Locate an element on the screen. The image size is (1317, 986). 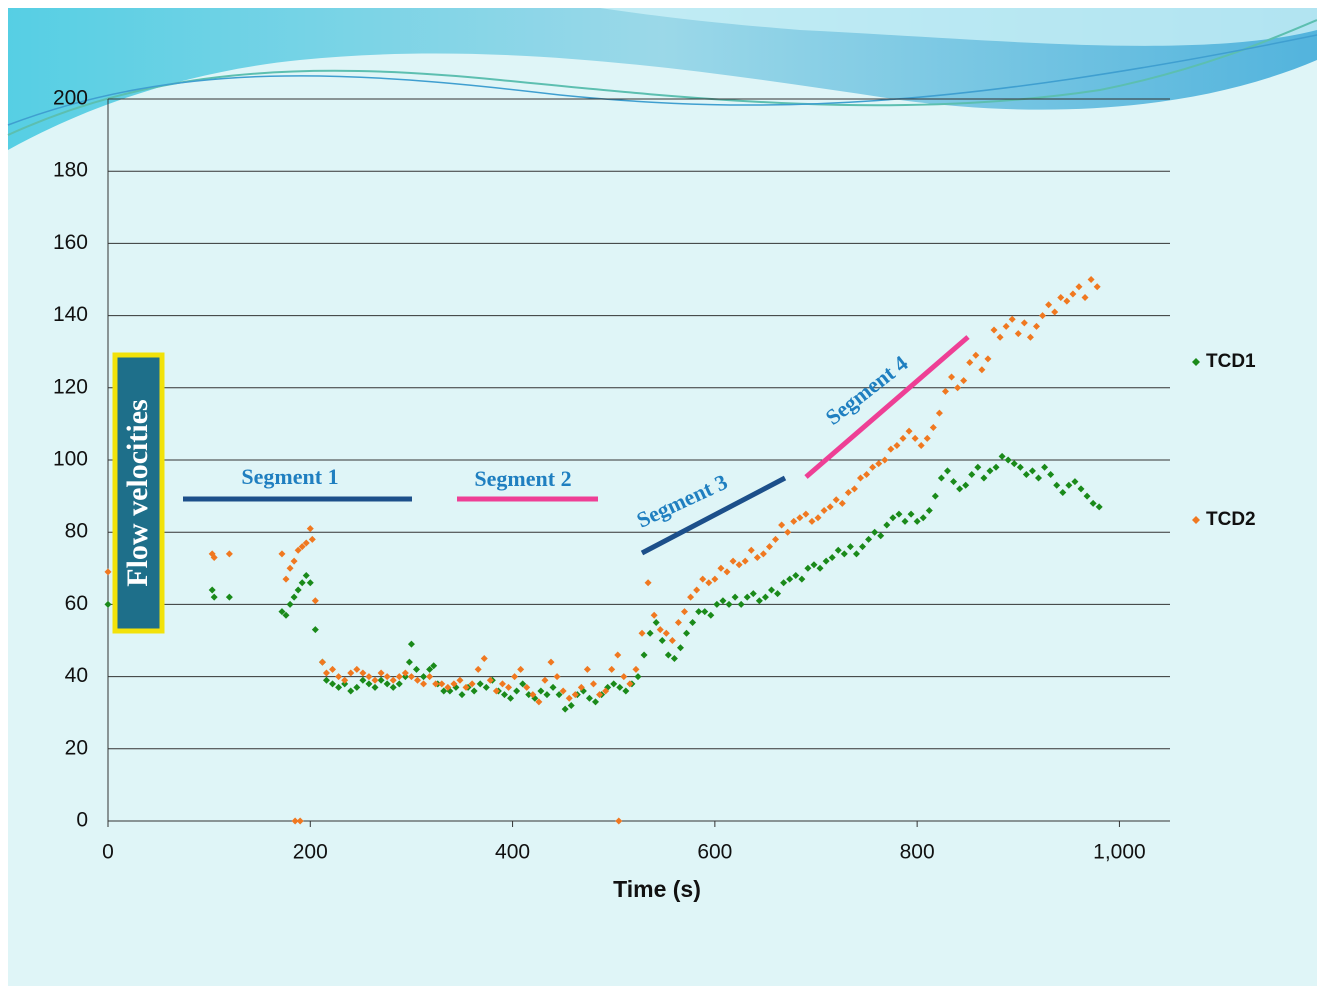
y-axis-label: Flow velocities is located at coordinates (137, 492).